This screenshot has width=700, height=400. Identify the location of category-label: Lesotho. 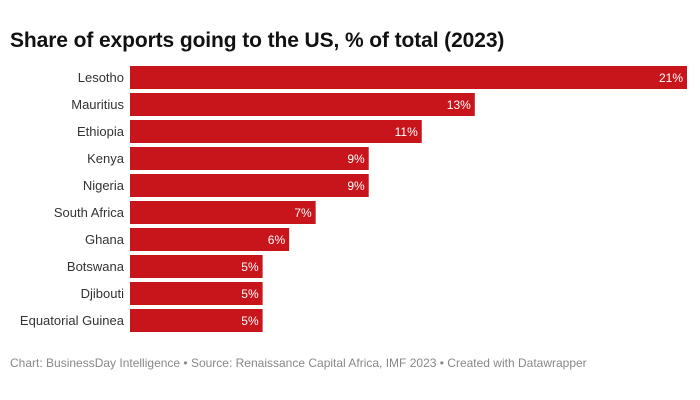
(101, 77).